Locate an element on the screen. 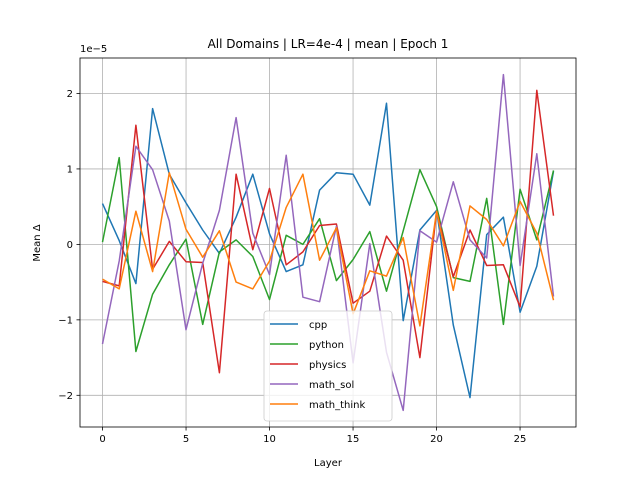  legend-label: math_think is located at coordinates (337, 405).